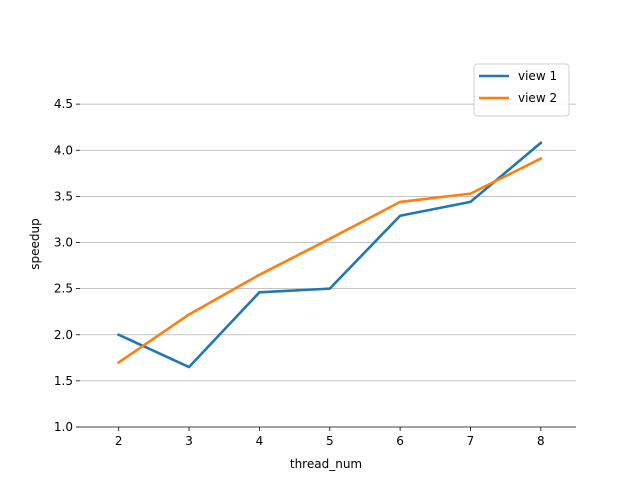 The image size is (640, 480). I want to click on x-tick-label: 4, so click(260, 441).